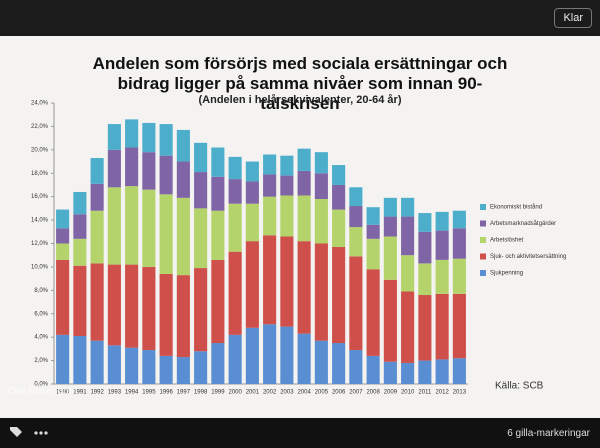 The width and height of the screenshot is (600, 448). I want to click on close-button: Klar, so click(573, 18).